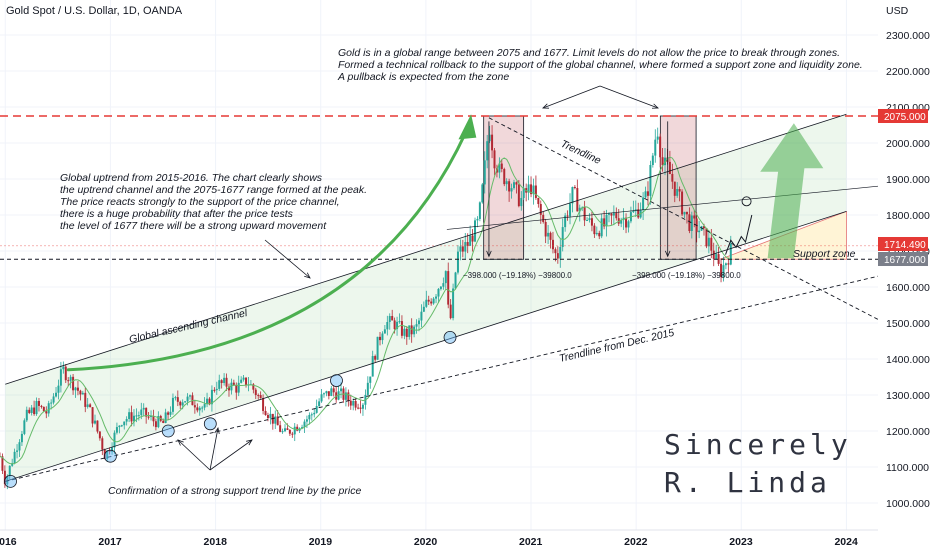 The image size is (932, 550). Describe the element at coordinates (908, 36) in the screenshot. I see `y-tick-label: 2300.000` at that location.